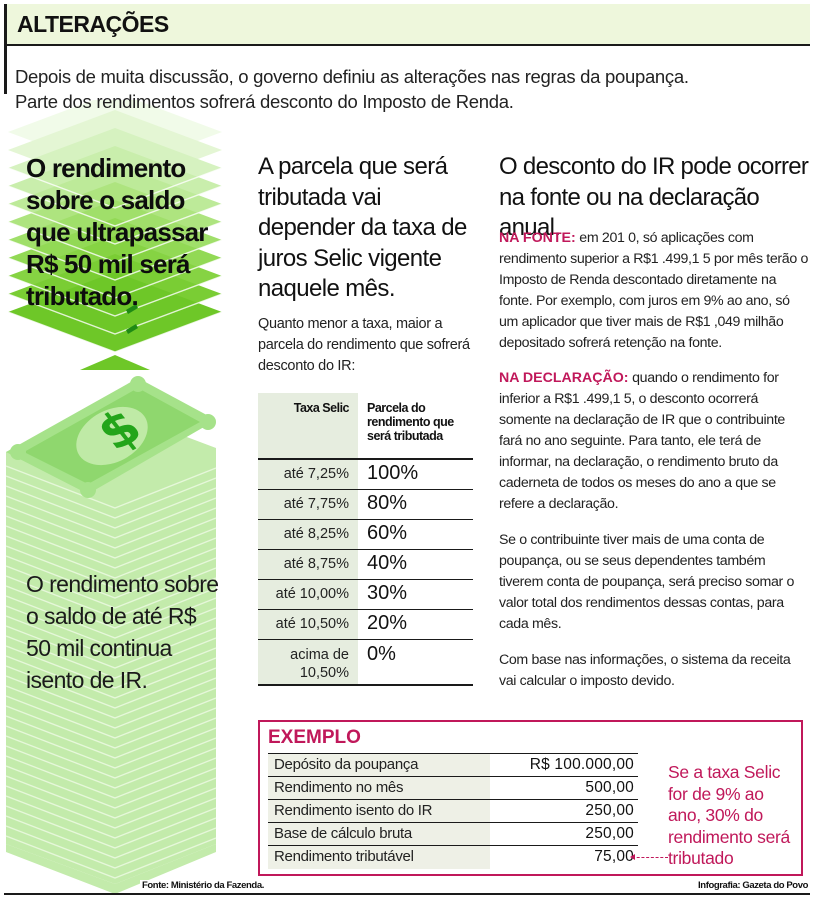  What do you see at coordinates (308, 534) in the screenshot?
I see `selic-rate: até 8,25%` at bounding box center [308, 534].